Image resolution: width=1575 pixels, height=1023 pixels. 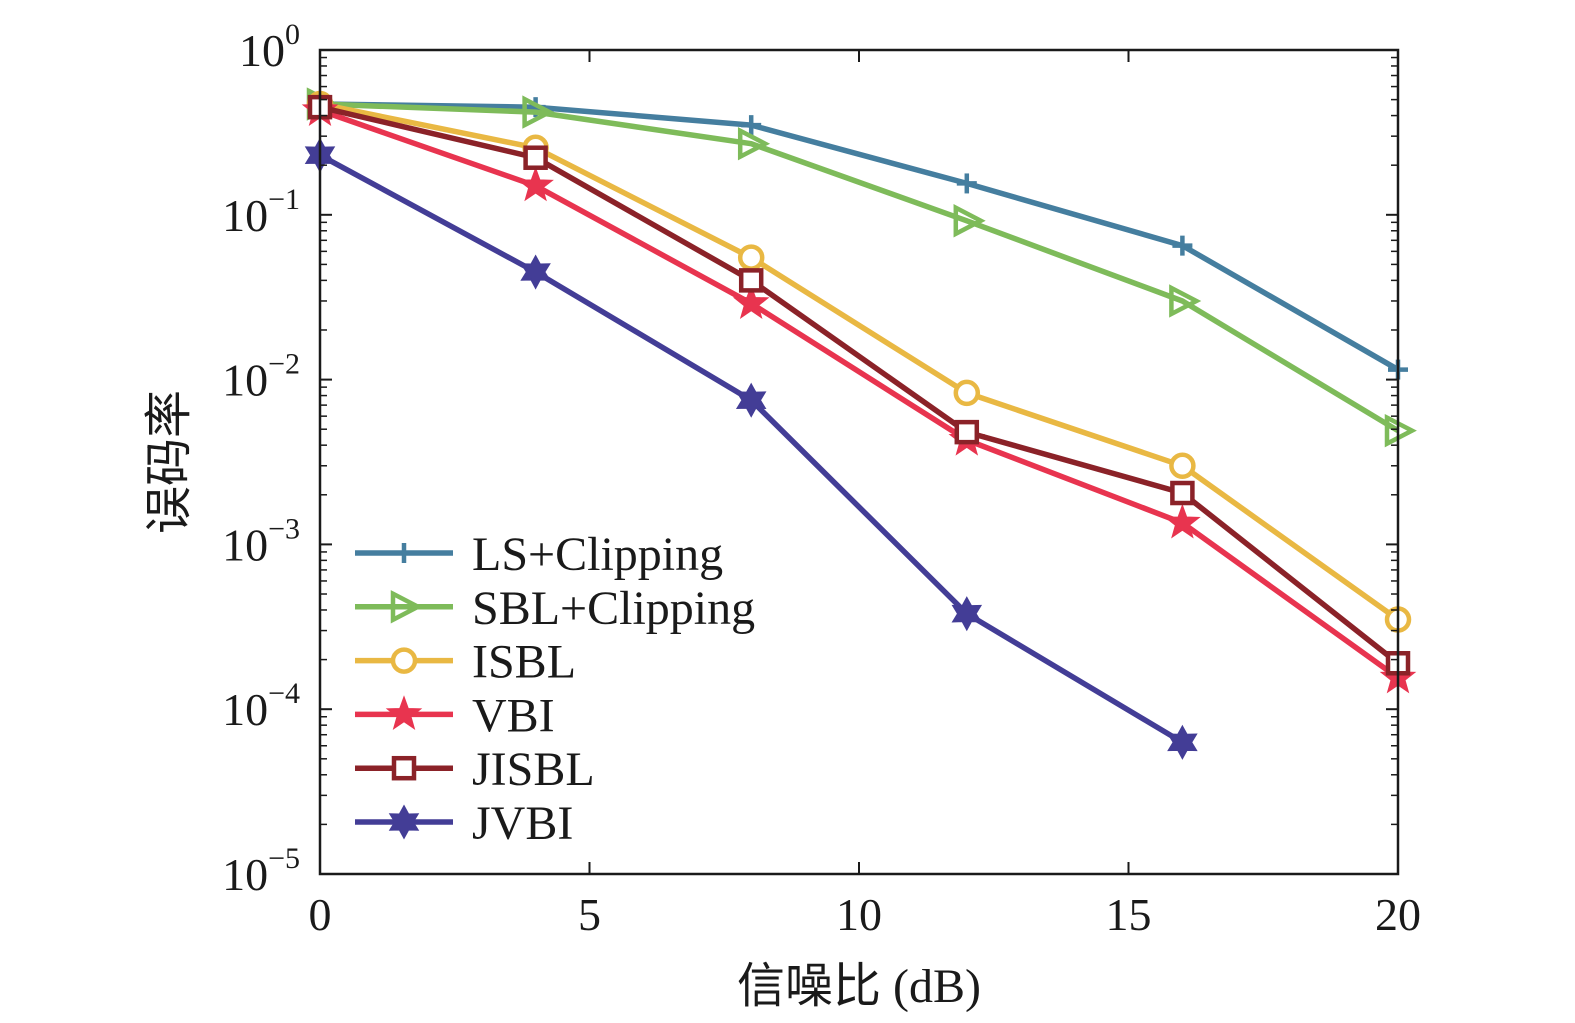 What do you see at coordinates (284, 858) in the screenshot?
I see `y-tick-exponent: −5` at bounding box center [284, 858].